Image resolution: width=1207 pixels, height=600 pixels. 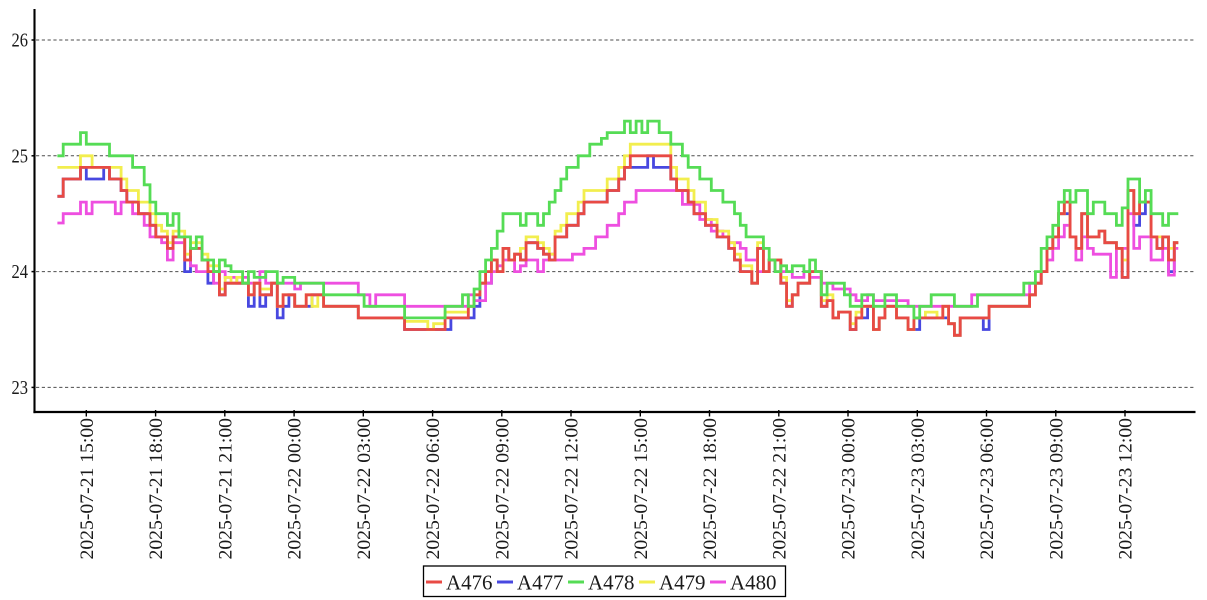 What do you see at coordinates (433, 488) in the screenshot?
I see `svg-text: 2025-07-22 06:00` at bounding box center [433, 488].